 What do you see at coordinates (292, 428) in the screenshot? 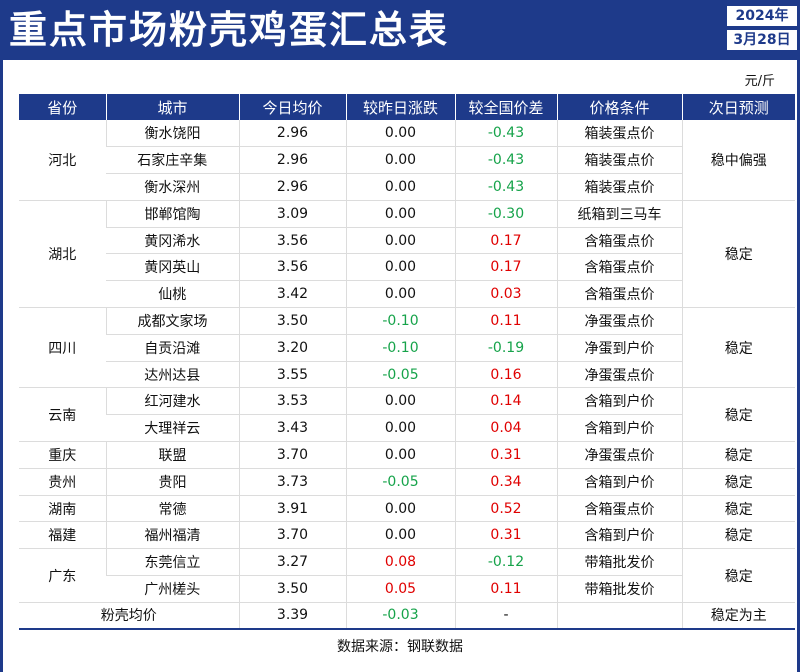
I see `price-cell: 3.43` at bounding box center [292, 428].